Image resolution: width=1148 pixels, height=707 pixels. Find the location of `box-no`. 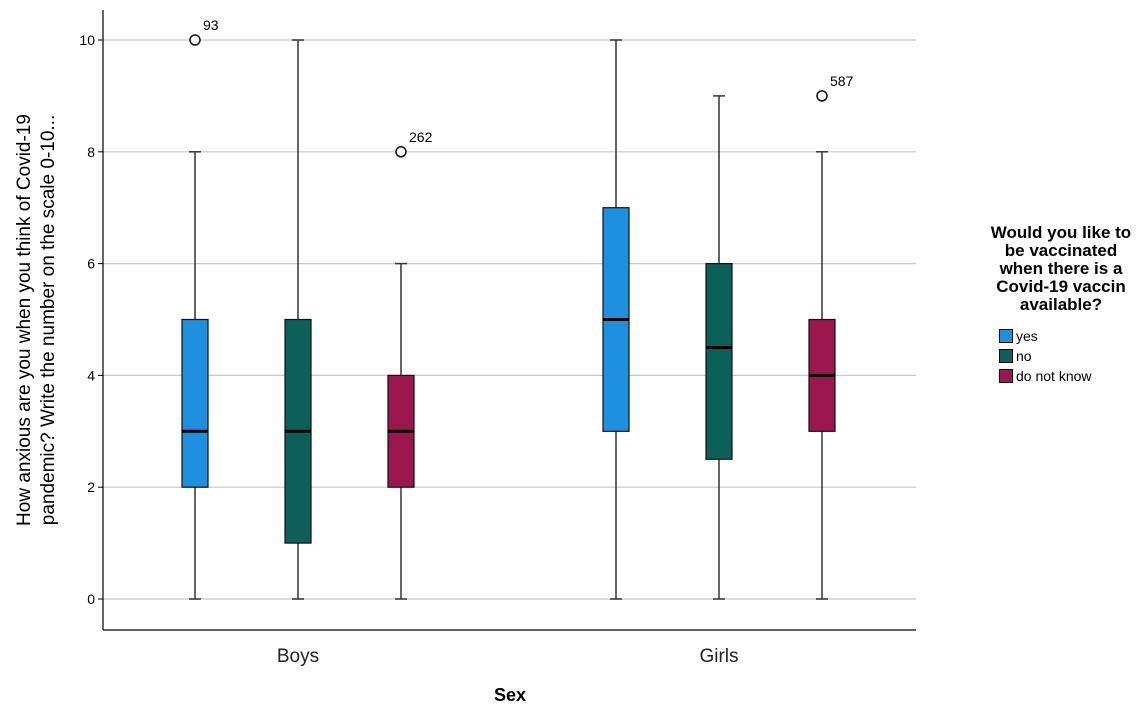

box-no is located at coordinates (719, 361).